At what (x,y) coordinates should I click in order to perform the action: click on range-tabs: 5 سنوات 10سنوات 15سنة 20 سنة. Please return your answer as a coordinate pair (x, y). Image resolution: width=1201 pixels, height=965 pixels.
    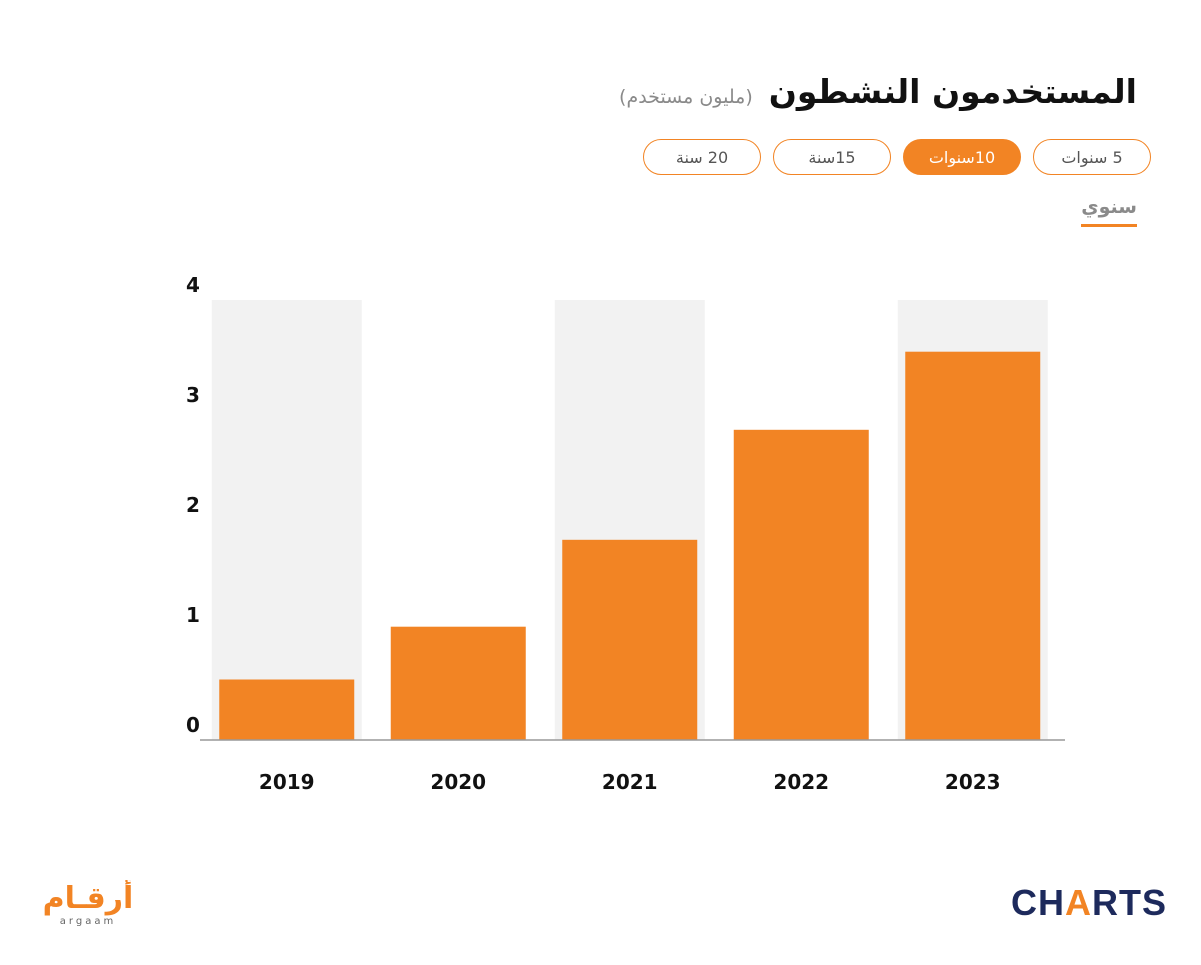
    Looking at the image, I should click on (897, 157).